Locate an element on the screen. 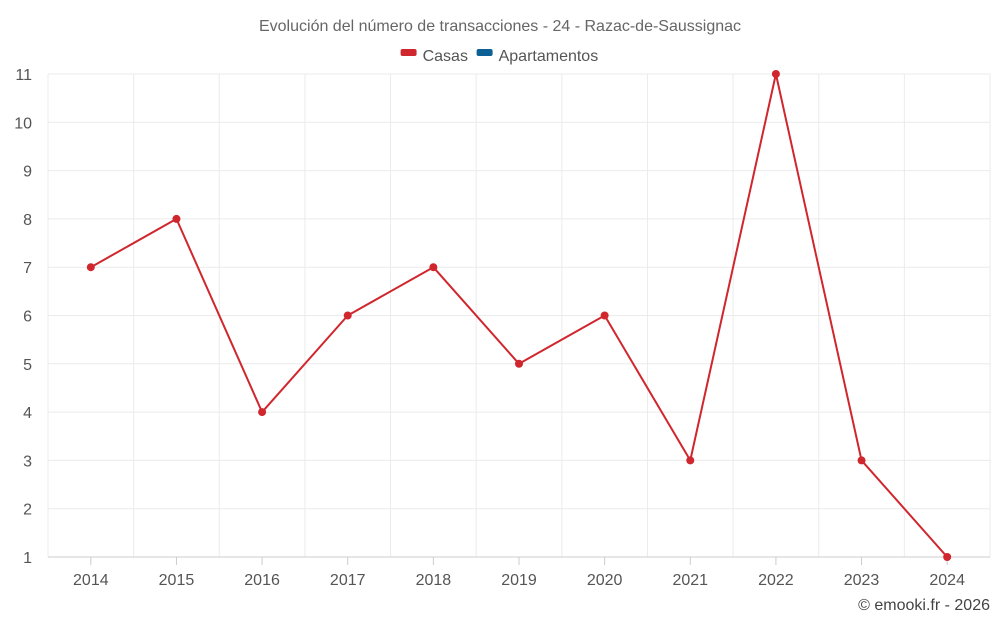  x-tick-label: 2020 is located at coordinates (605, 580).